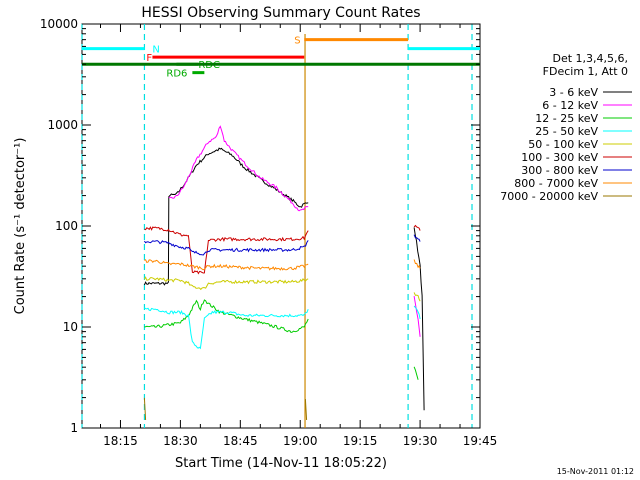 The height and width of the screenshot is (480, 640). What do you see at coordinates (74, 428) in the screenshot?
I see `y-tick-label: 1` at bounding box center [74, 428].